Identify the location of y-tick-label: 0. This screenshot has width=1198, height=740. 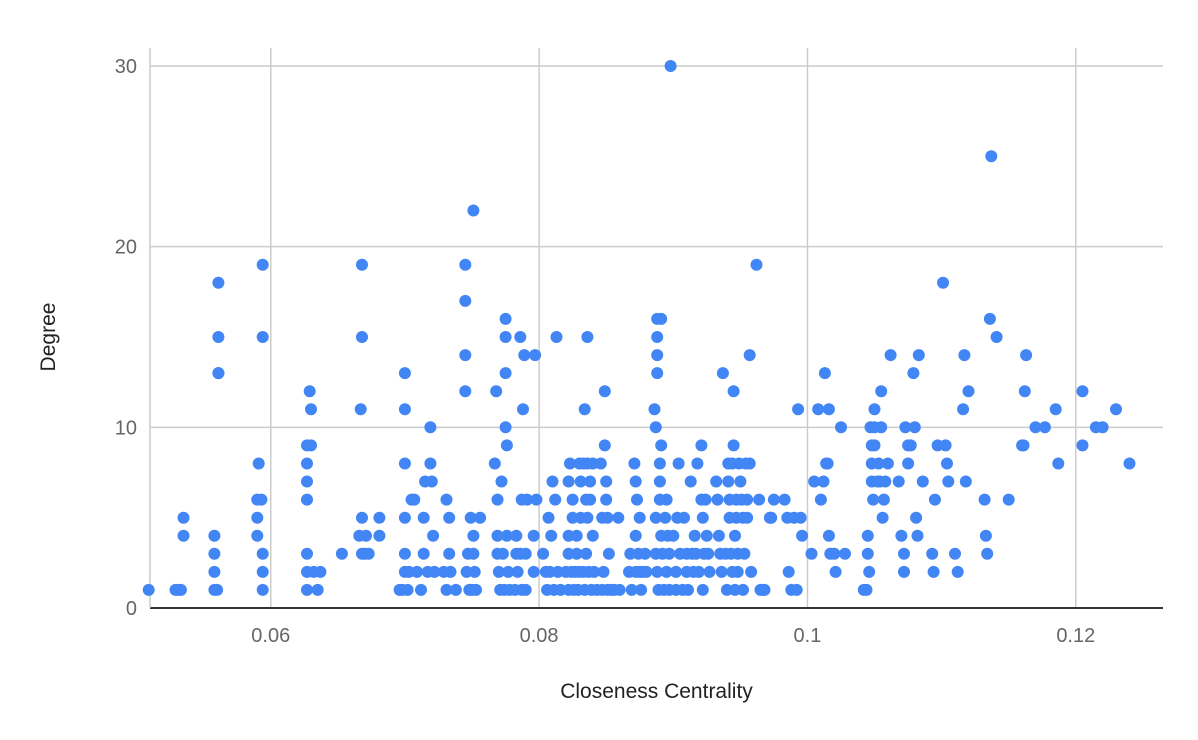
(131, 609).